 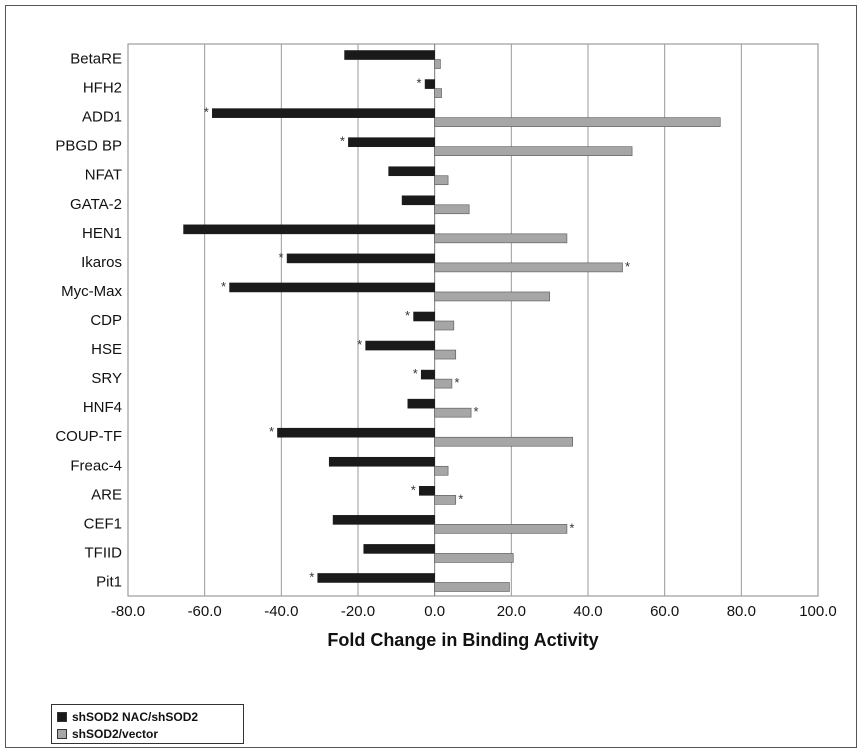 I want to click on x-tick-label: 100.0, so click(x=818, y=611).